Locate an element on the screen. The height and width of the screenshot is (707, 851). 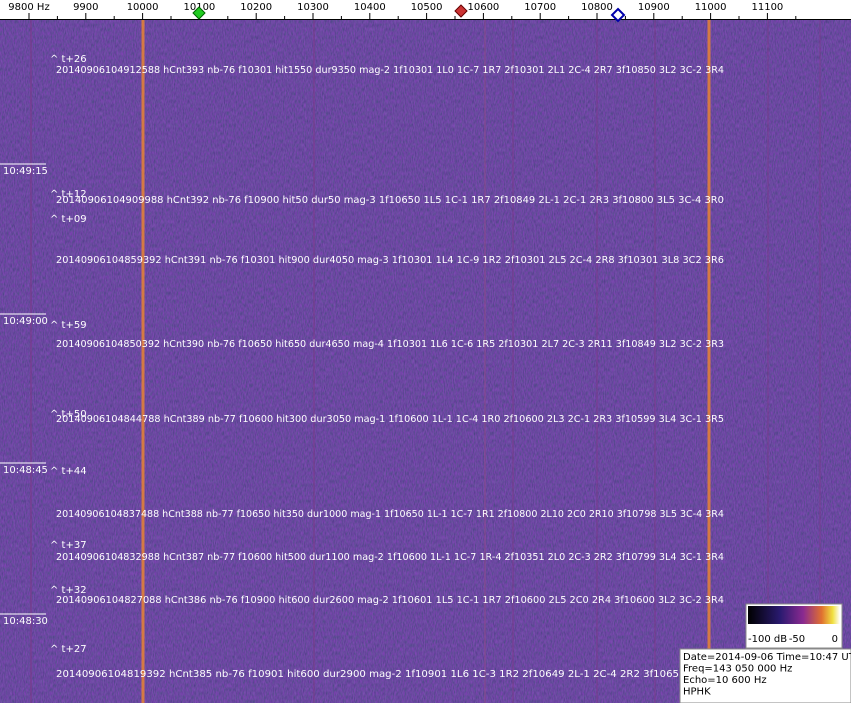
frequency-label: 10300 is located at coordinates (313, 7).